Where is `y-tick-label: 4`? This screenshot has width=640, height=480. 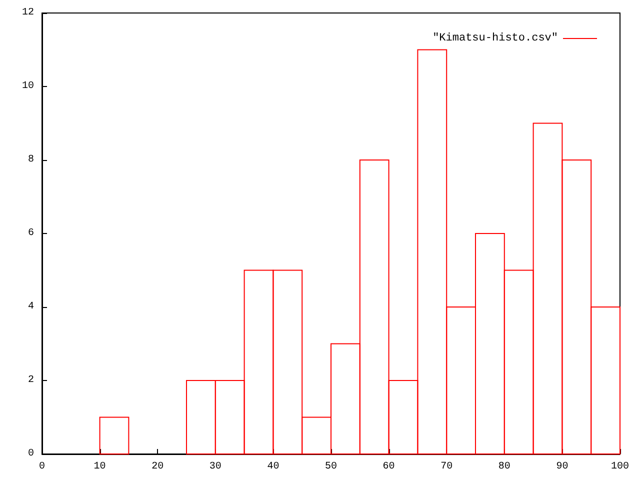 y-tick-label: 4 is located at coordinates (31, 307).